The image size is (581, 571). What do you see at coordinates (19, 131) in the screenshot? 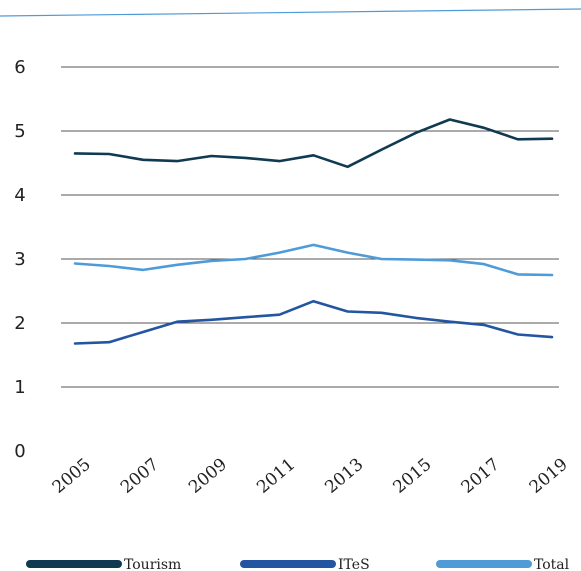
I see `y-tick-label: 5` at bounding box center [19, 131].